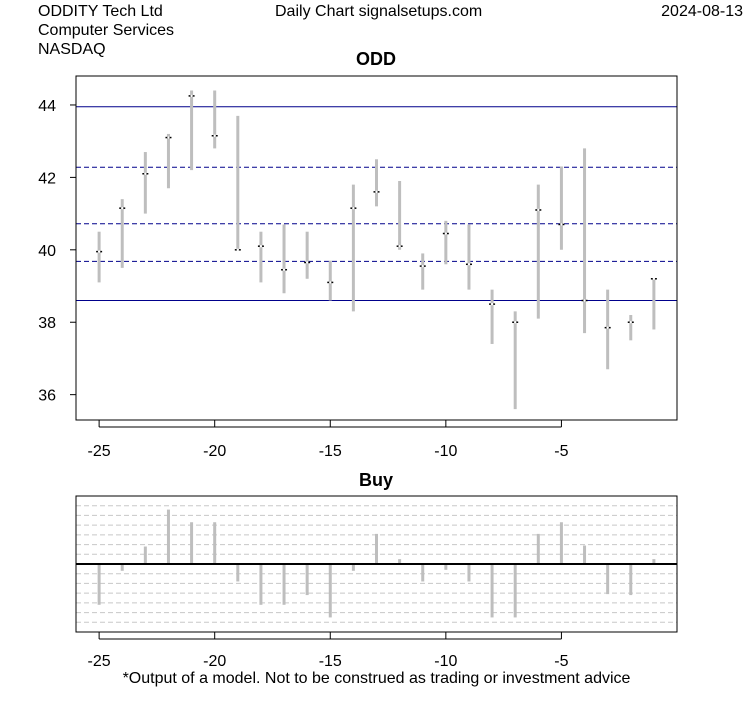 The height and width of the screenshot is (708, 753). Describe the element at coordinates (100, 11) in the screenshot. I see `company-name: ODDITY Tech Ltd` at that location.